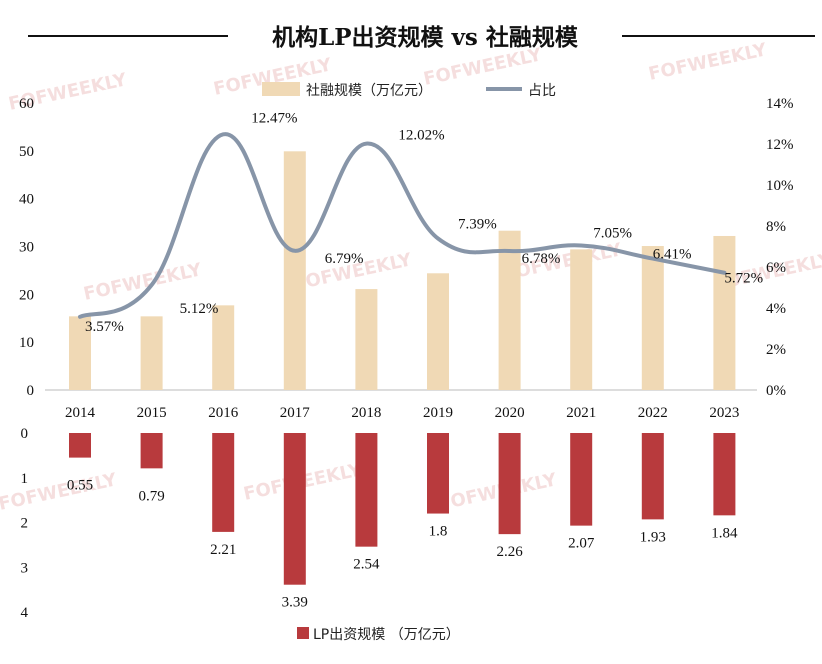  Describe the element at coordinates (303, 633) in the screenshot. I see `legend-swatch-lp` at that location.